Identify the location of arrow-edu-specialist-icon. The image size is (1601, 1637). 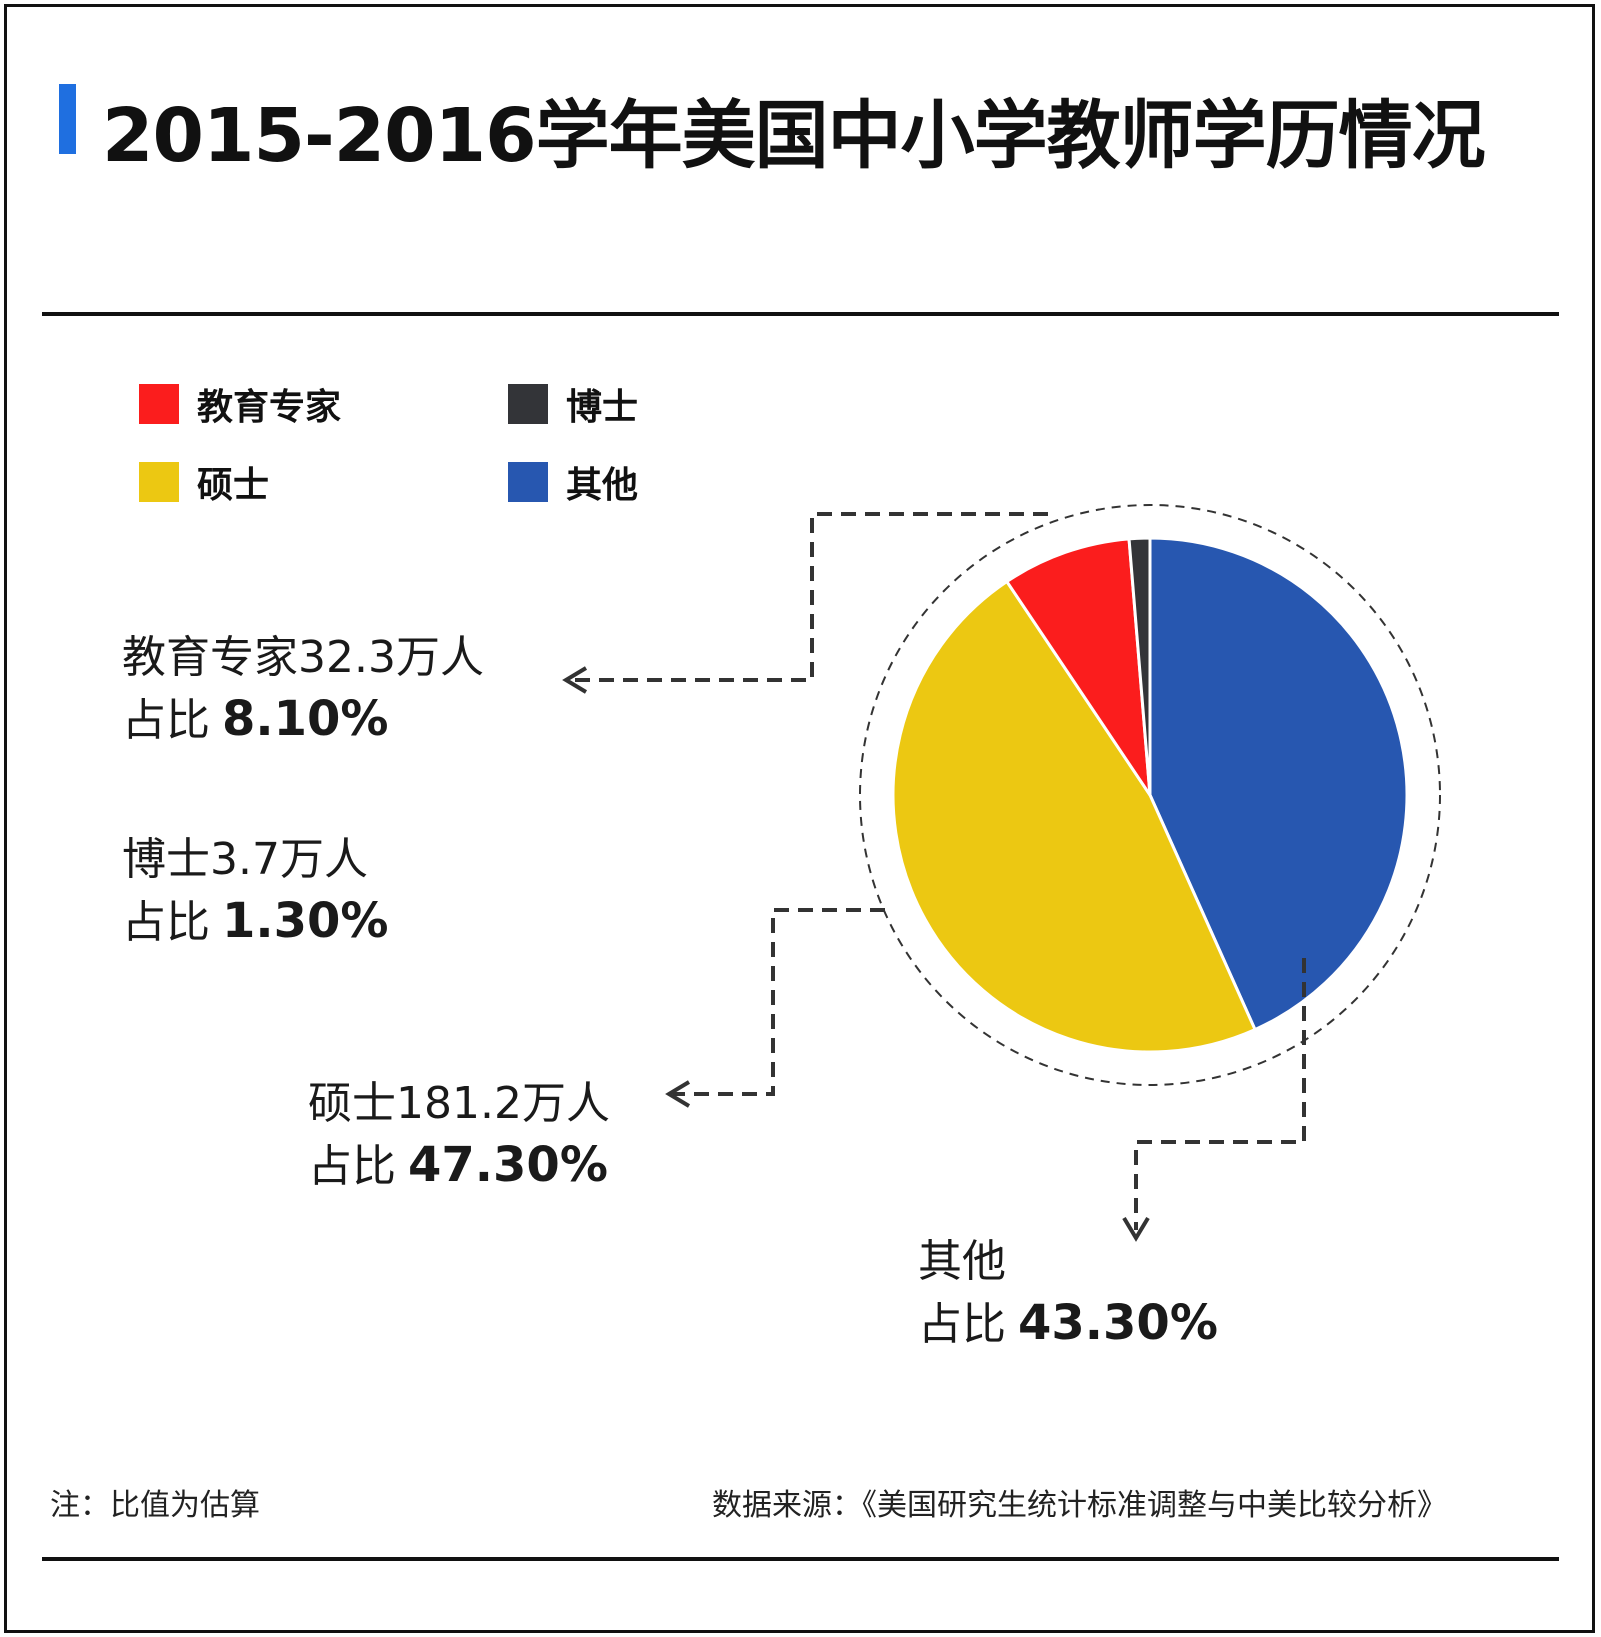
(575, 680).